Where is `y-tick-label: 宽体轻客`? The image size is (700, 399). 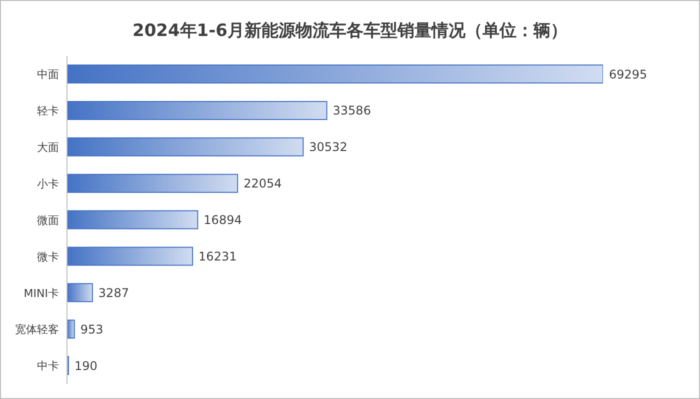 y-tick-label: 宽体轻客 is located at coordinates (37, 329).